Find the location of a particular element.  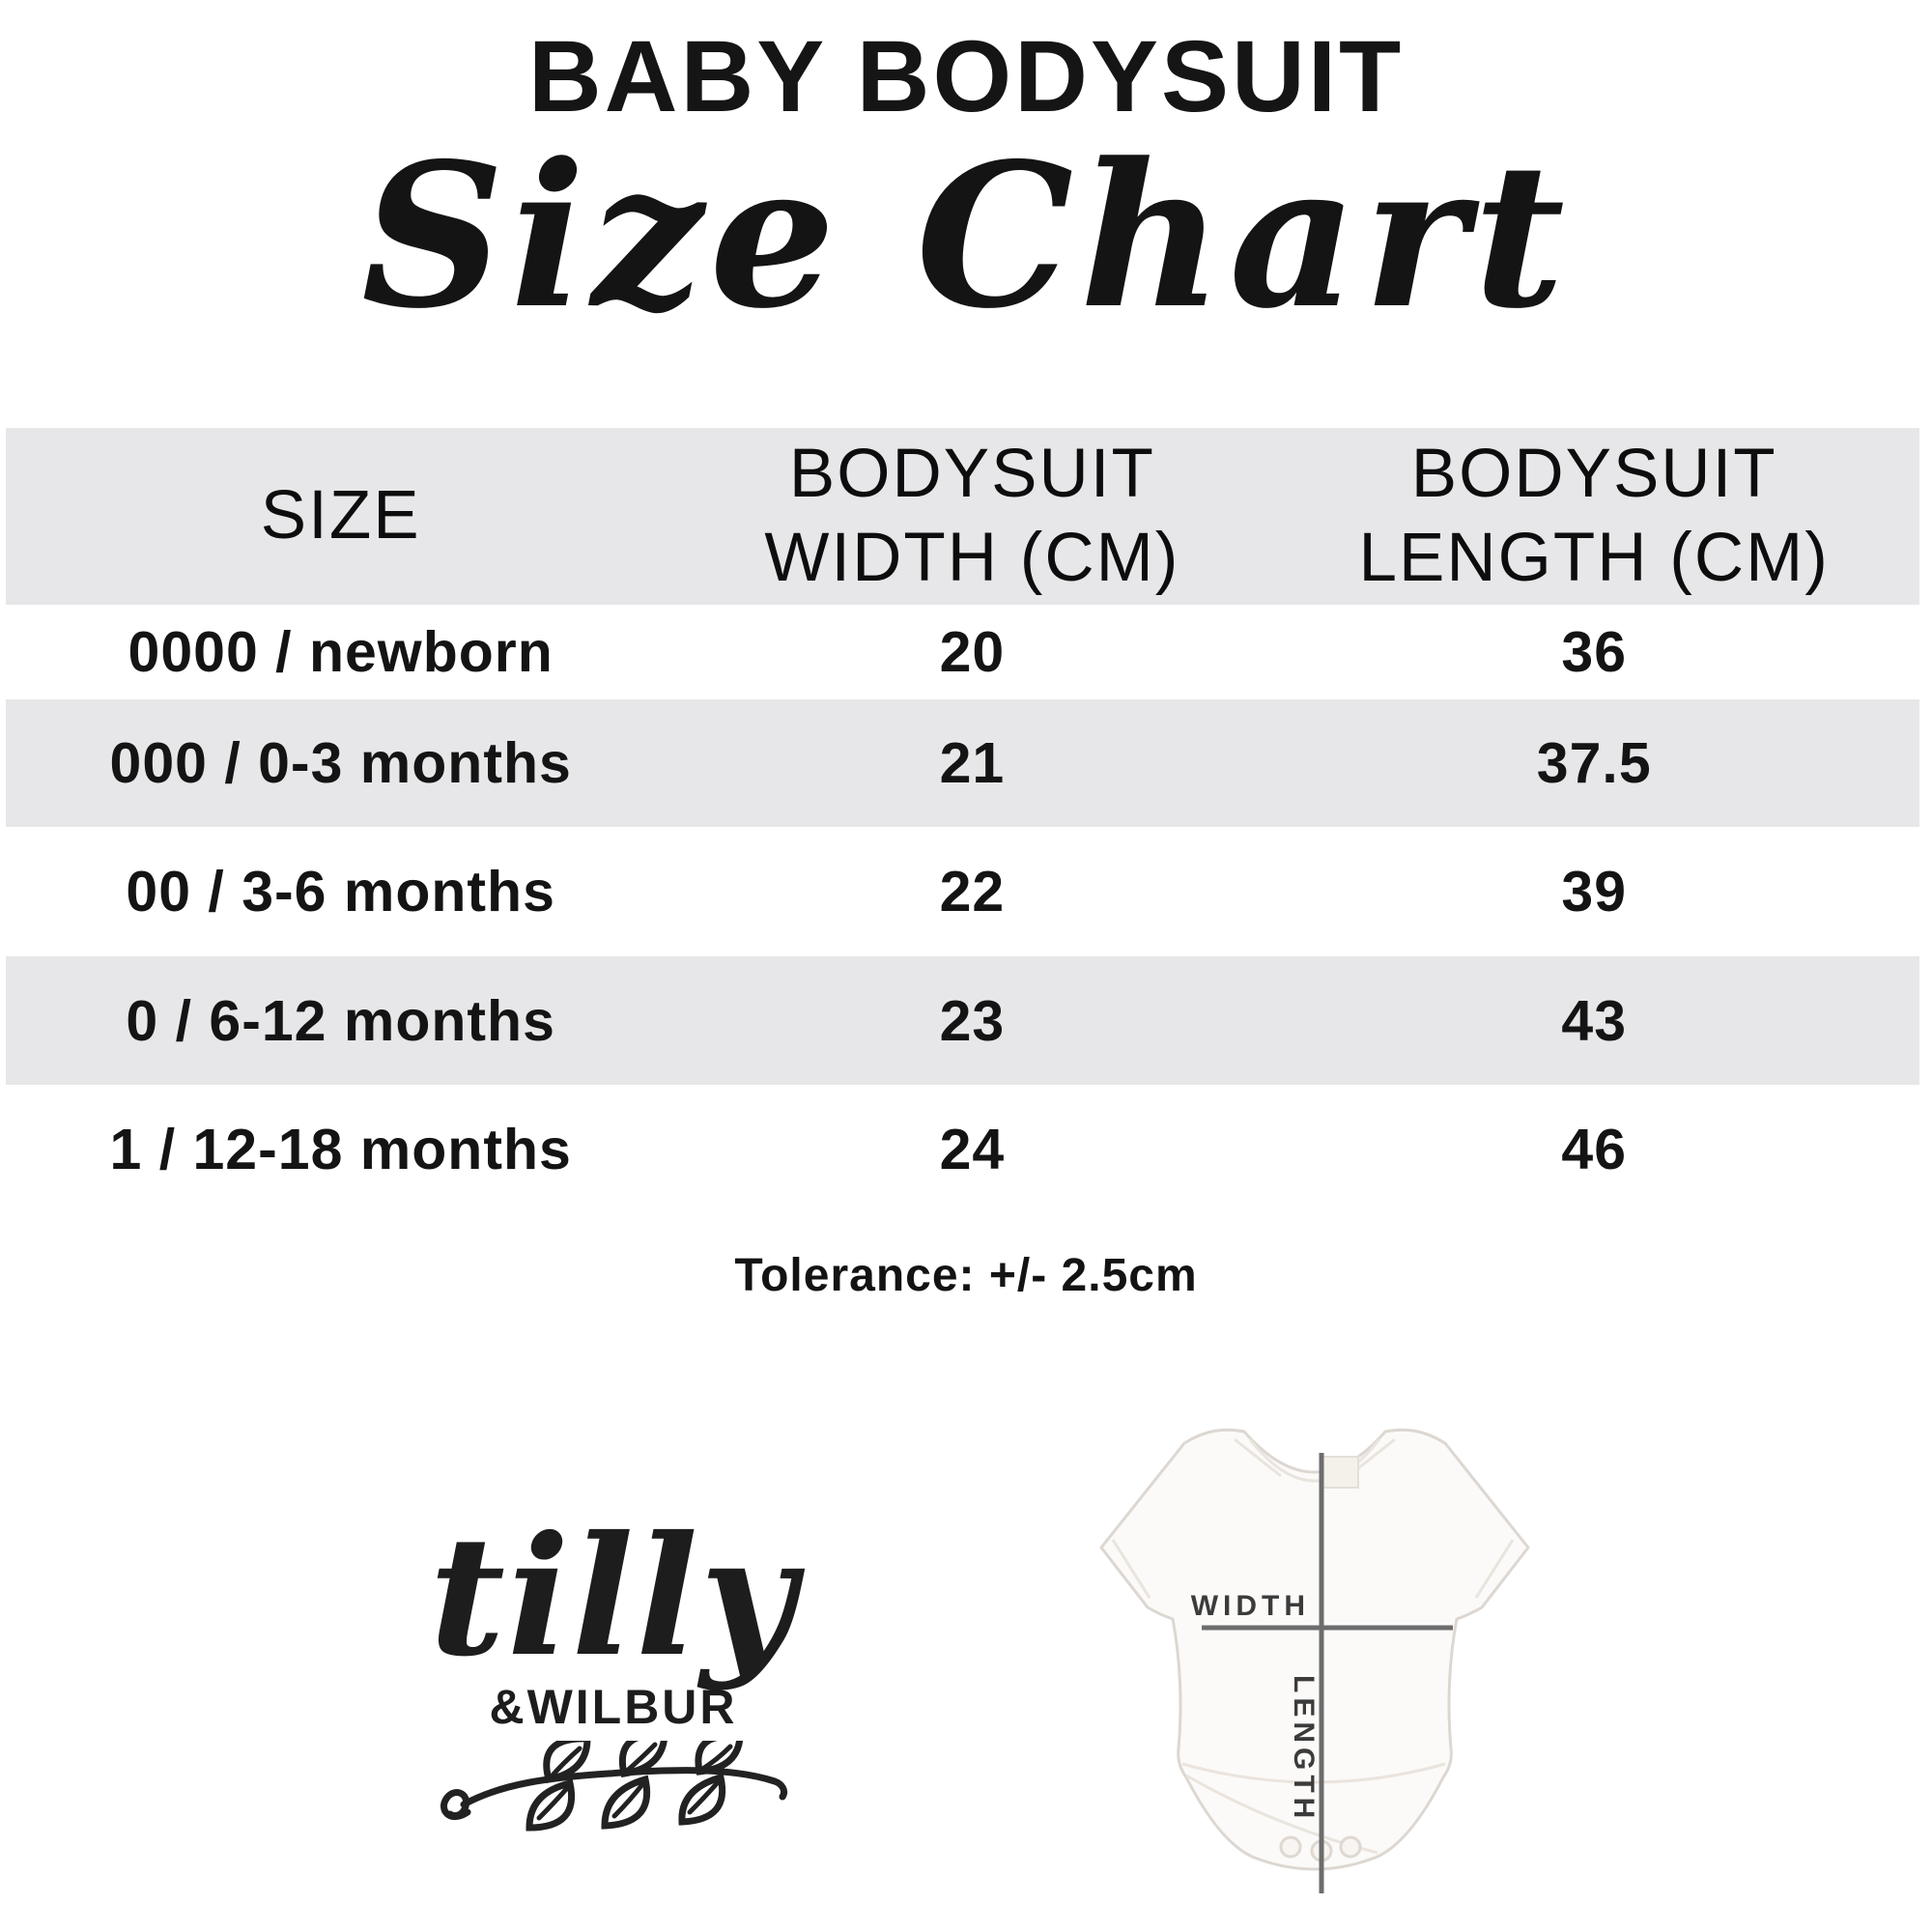

table-row: 000 / 0-3 months 21 37.5 is located at coordinates (962, 763).